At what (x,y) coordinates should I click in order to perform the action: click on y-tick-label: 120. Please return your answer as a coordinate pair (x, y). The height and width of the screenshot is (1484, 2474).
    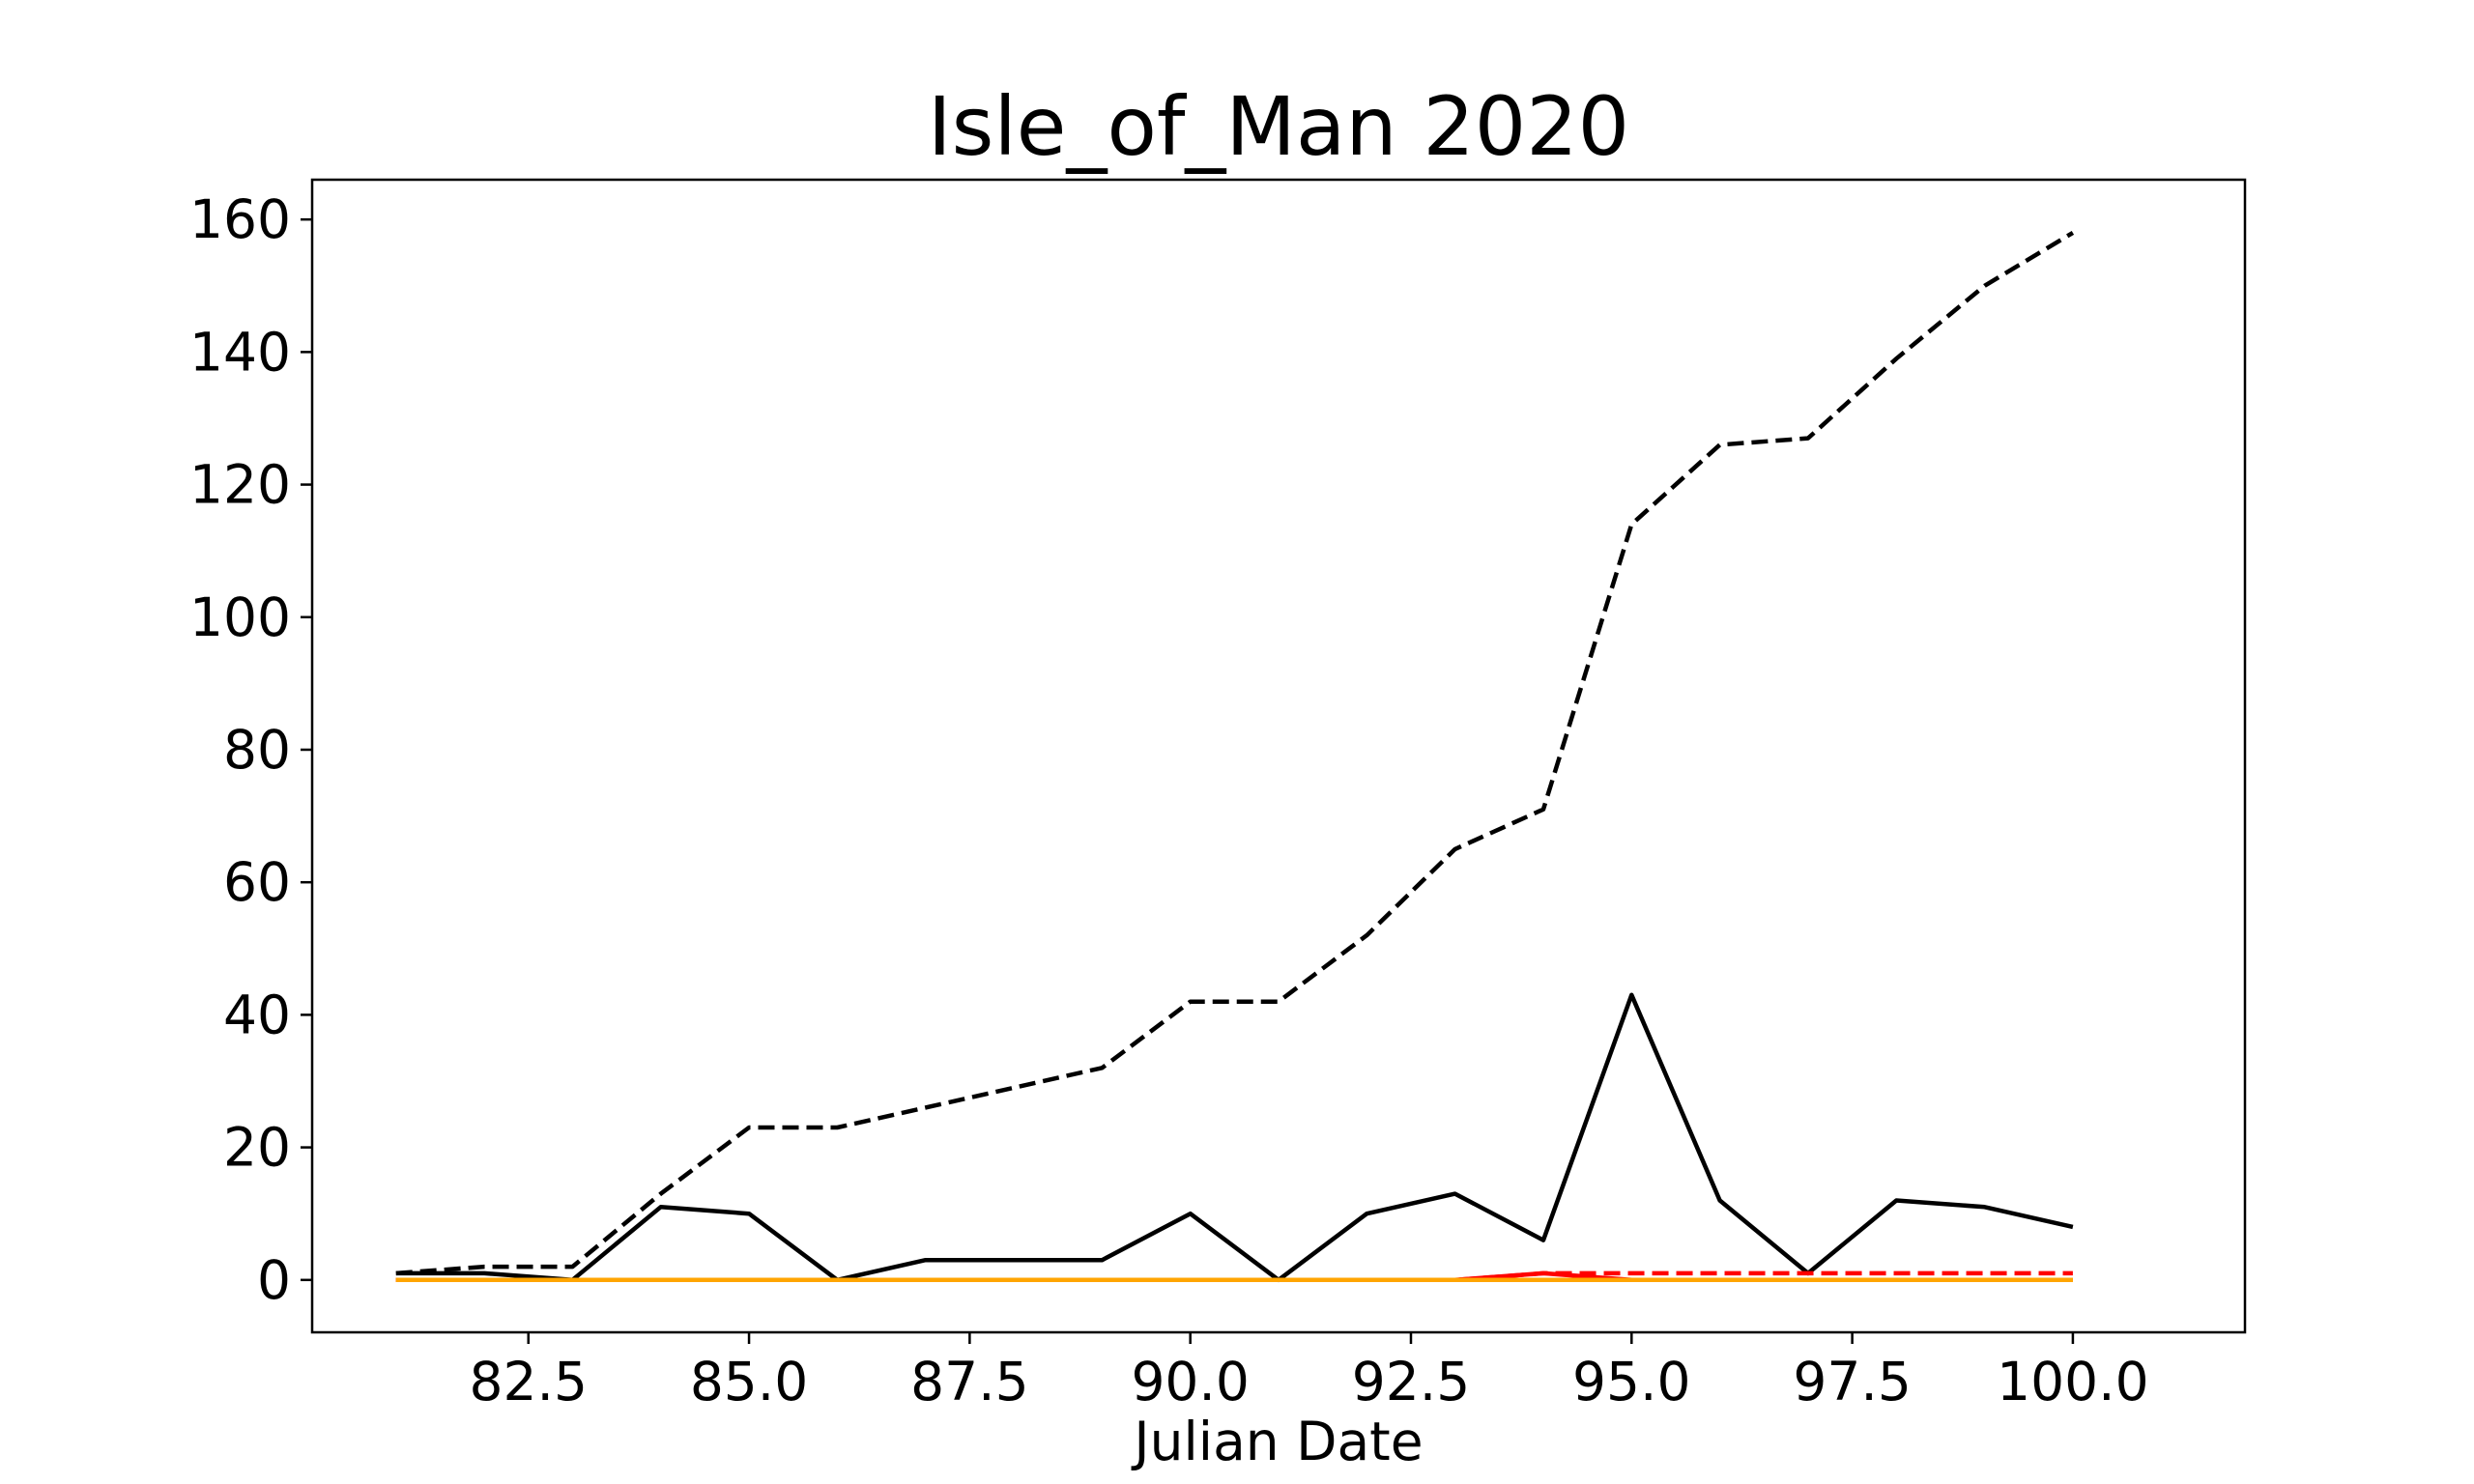
    Looking at the image, I should click on (240, 485).